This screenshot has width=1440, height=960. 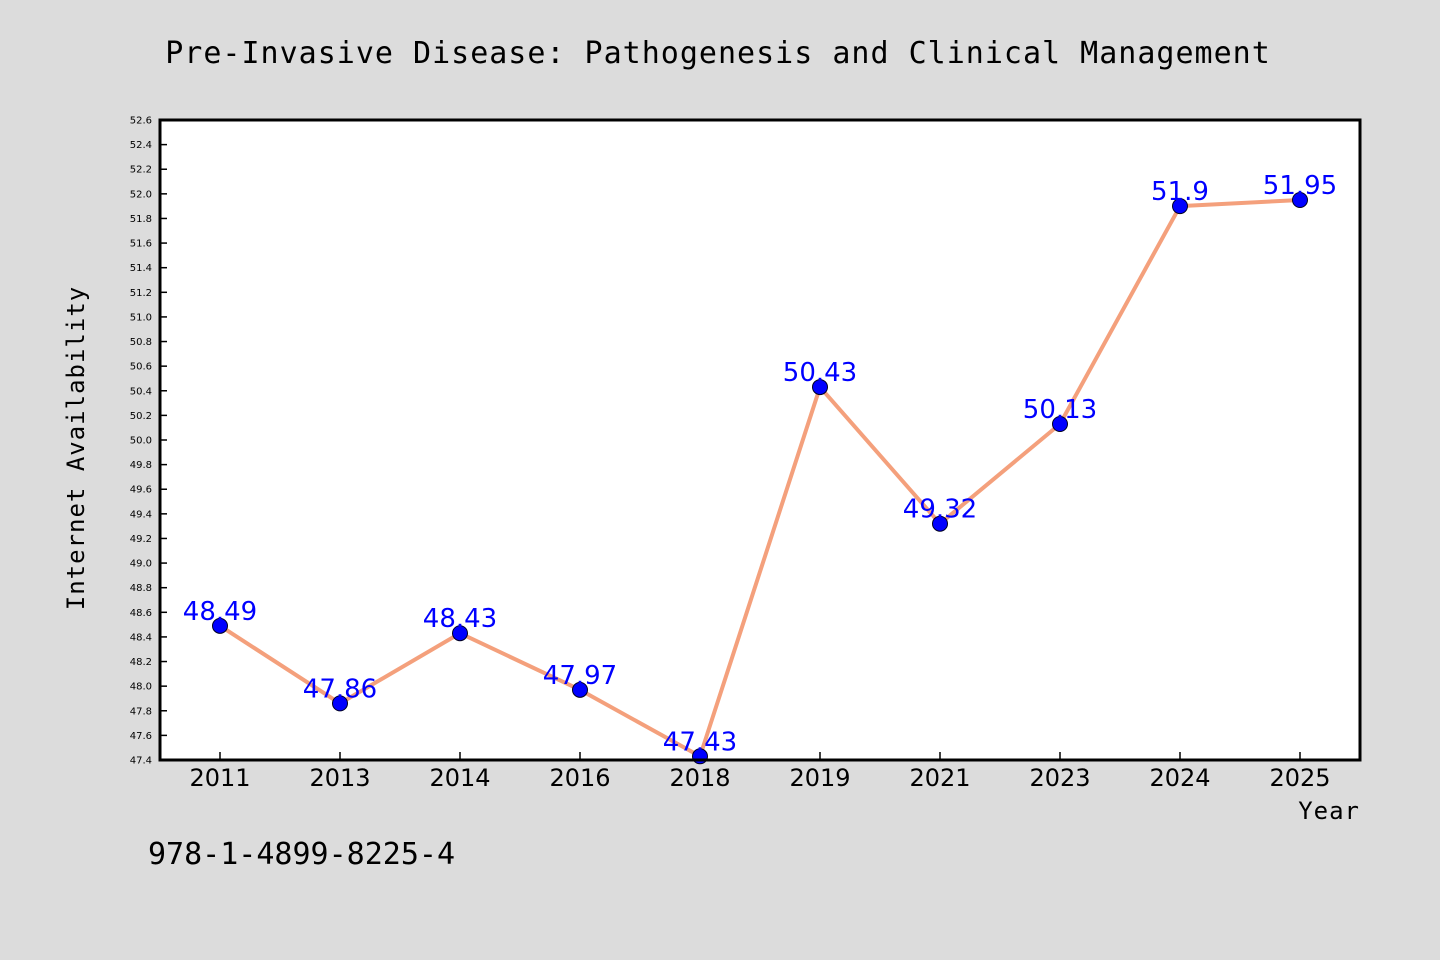 What do you see at coordinates (141, 317) in the screenshot?
I see `y-tick-label: 51.0` at bounding box center [141, 317].